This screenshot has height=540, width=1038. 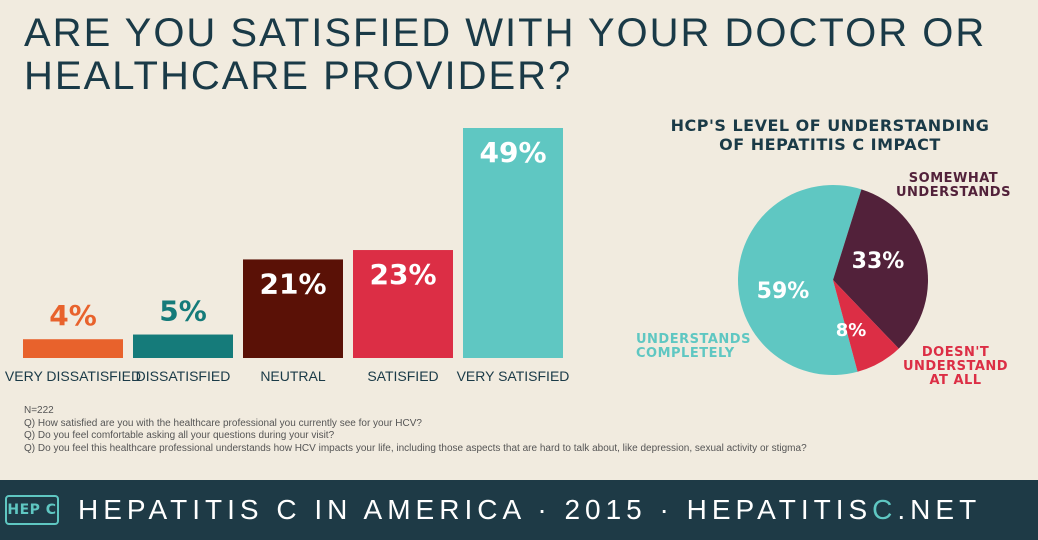 I want to click on pie-slice-completely, so click(x=800, y=280).